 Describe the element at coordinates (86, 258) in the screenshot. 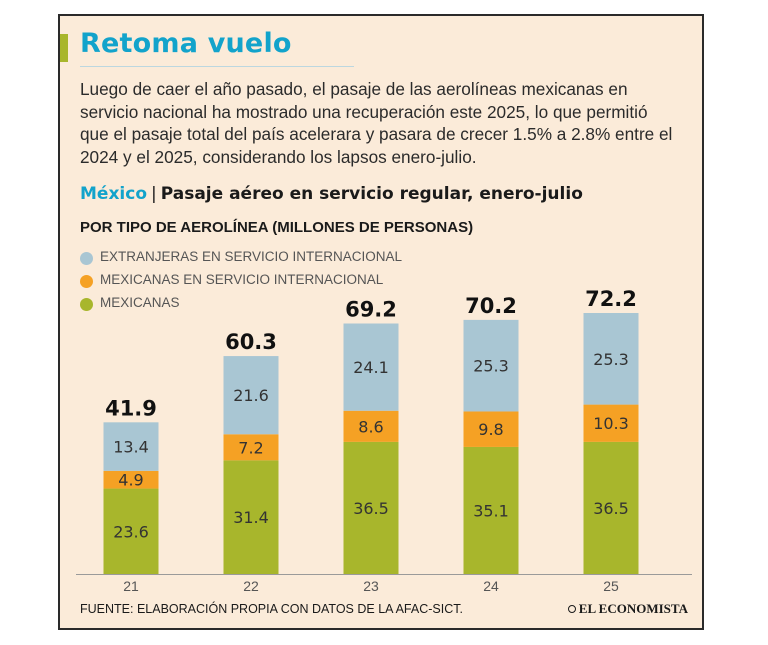

I see `legend-dot-extranjeras` at that location.